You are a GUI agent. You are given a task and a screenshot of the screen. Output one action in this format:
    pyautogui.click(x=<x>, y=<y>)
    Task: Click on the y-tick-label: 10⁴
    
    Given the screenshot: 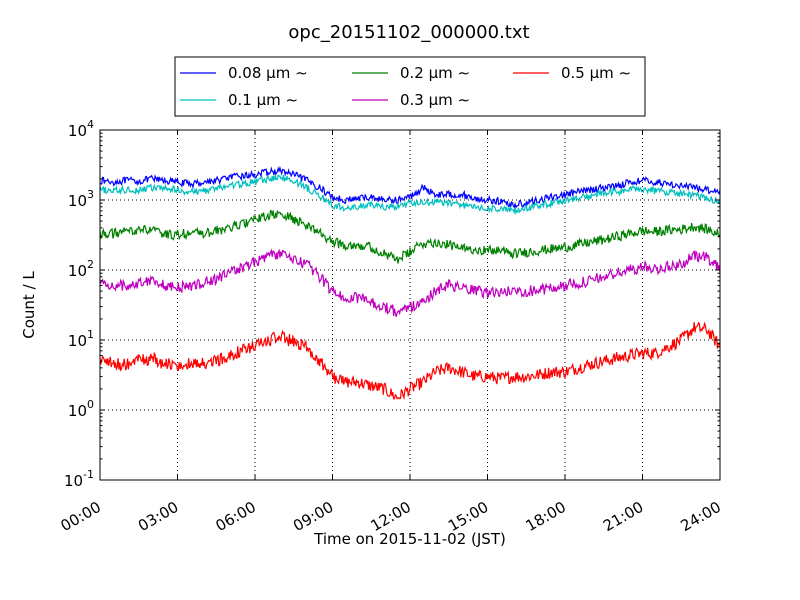 What is the action you would take?
    pyautogui.click(x=81, y=129)
    